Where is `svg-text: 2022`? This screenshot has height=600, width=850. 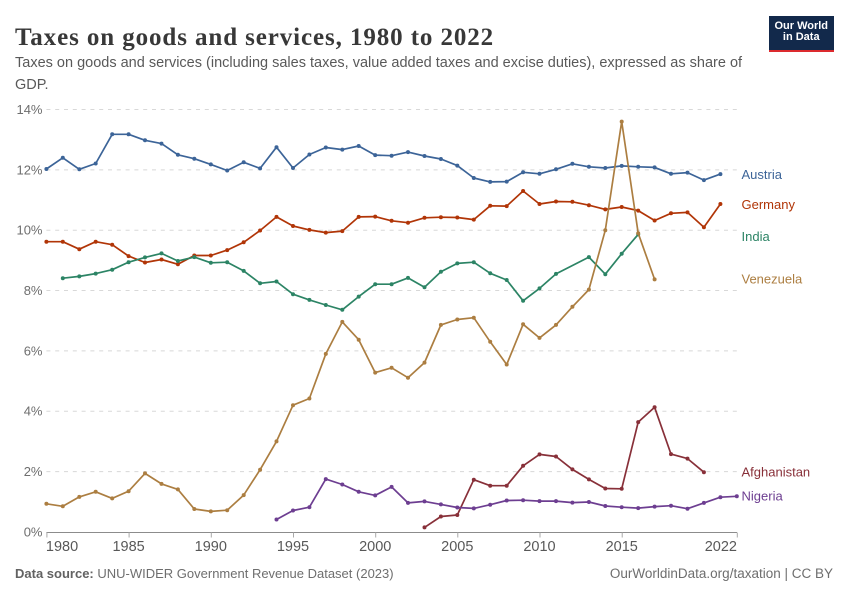
svg-text: 2022 is located at coordinates (721, 547).